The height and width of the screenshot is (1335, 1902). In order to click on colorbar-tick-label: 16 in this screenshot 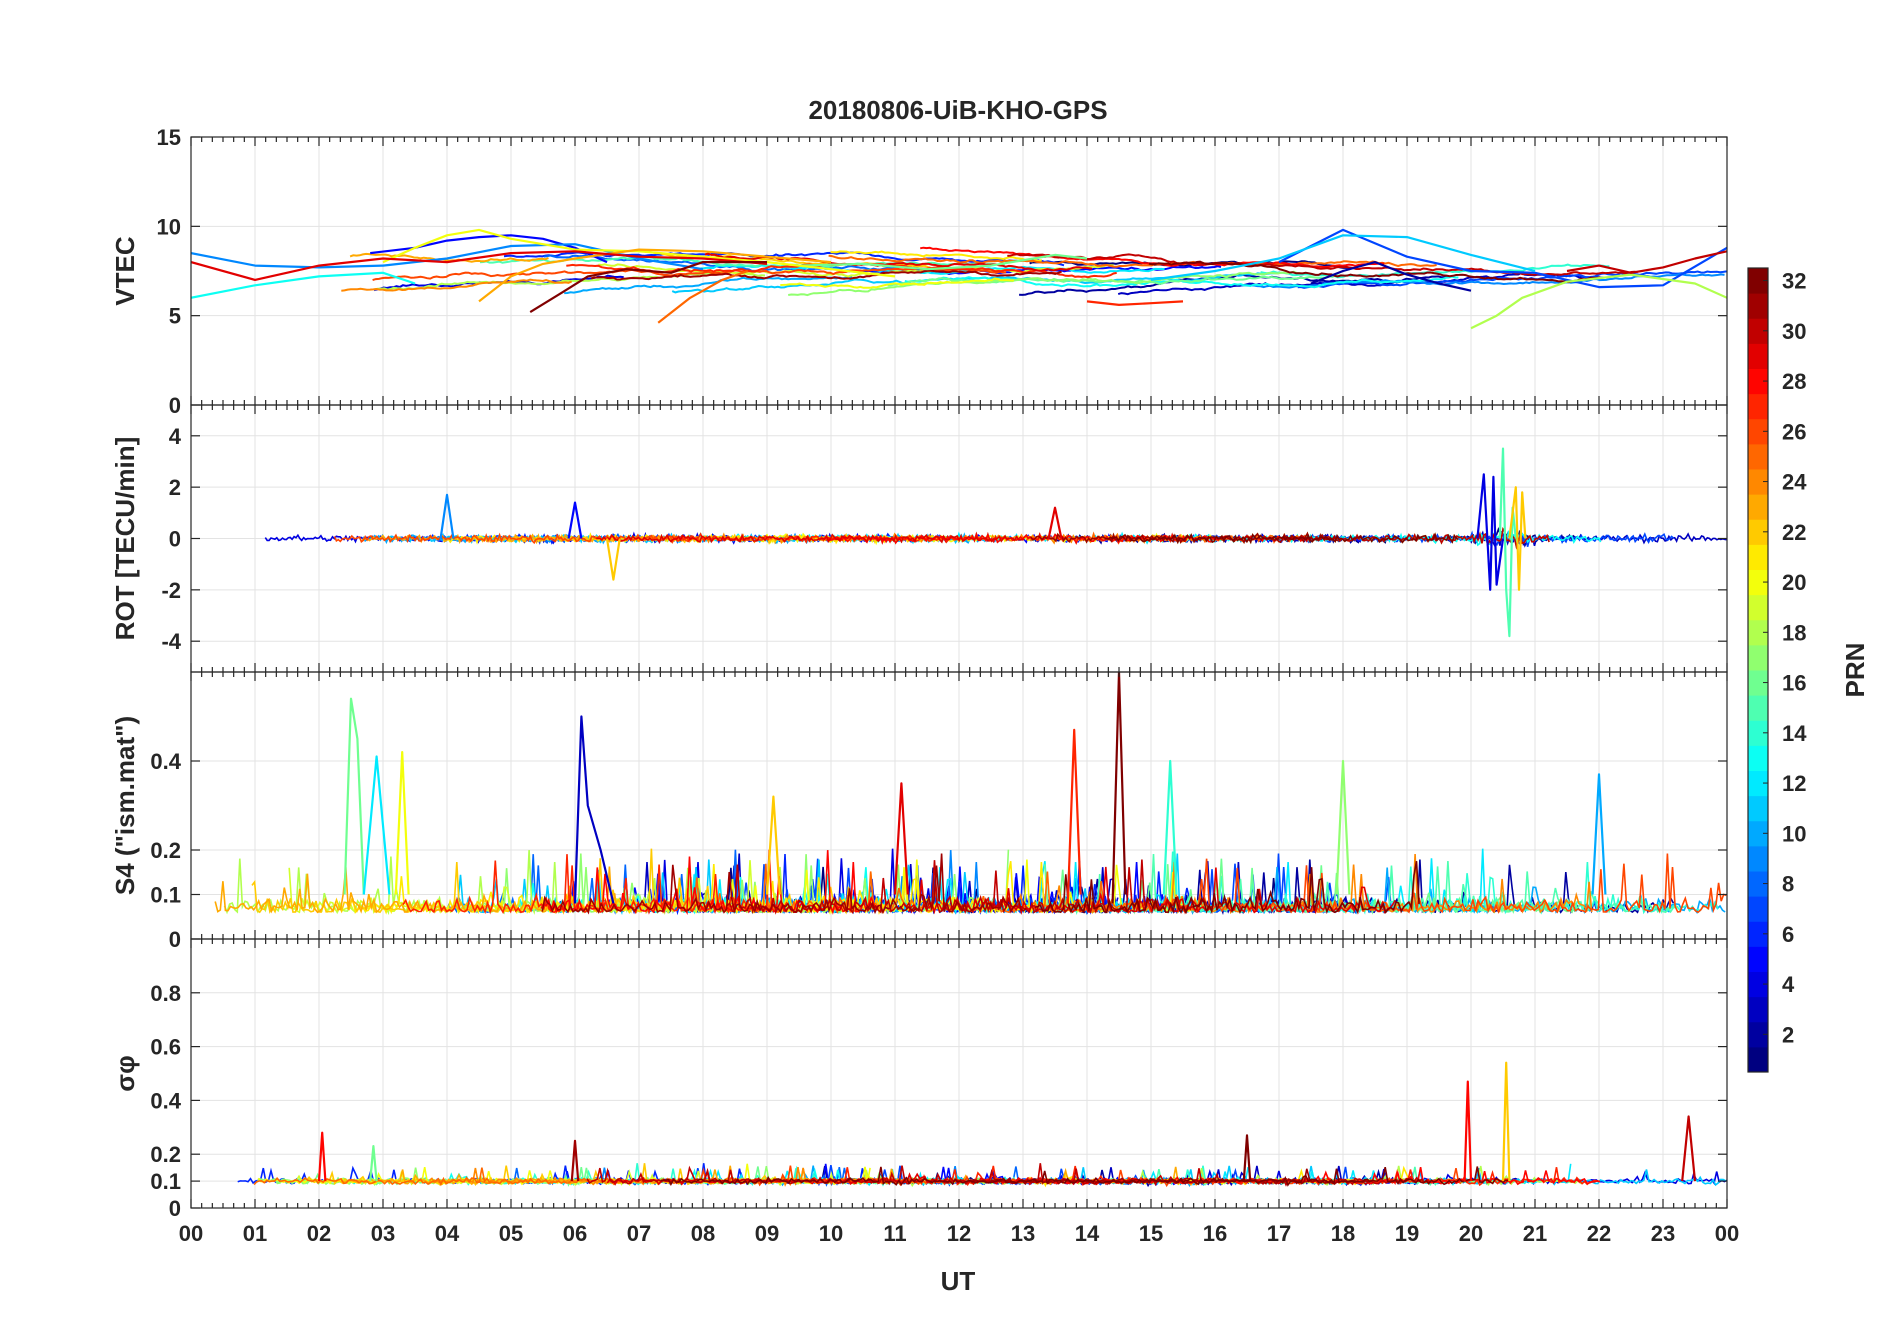, I will do `click(1794, 683)`.